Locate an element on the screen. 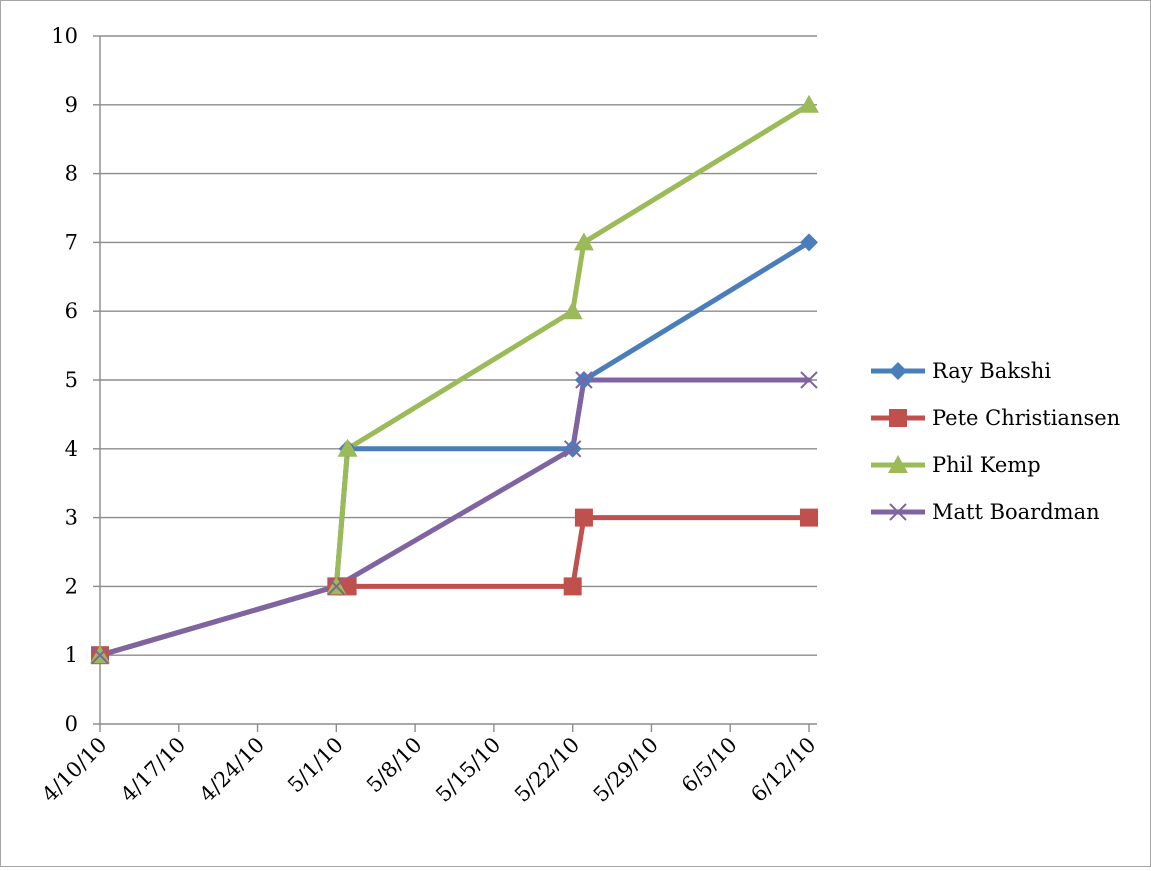  x-tick-label: 4/17/10 is located at coordinates (153, 770).